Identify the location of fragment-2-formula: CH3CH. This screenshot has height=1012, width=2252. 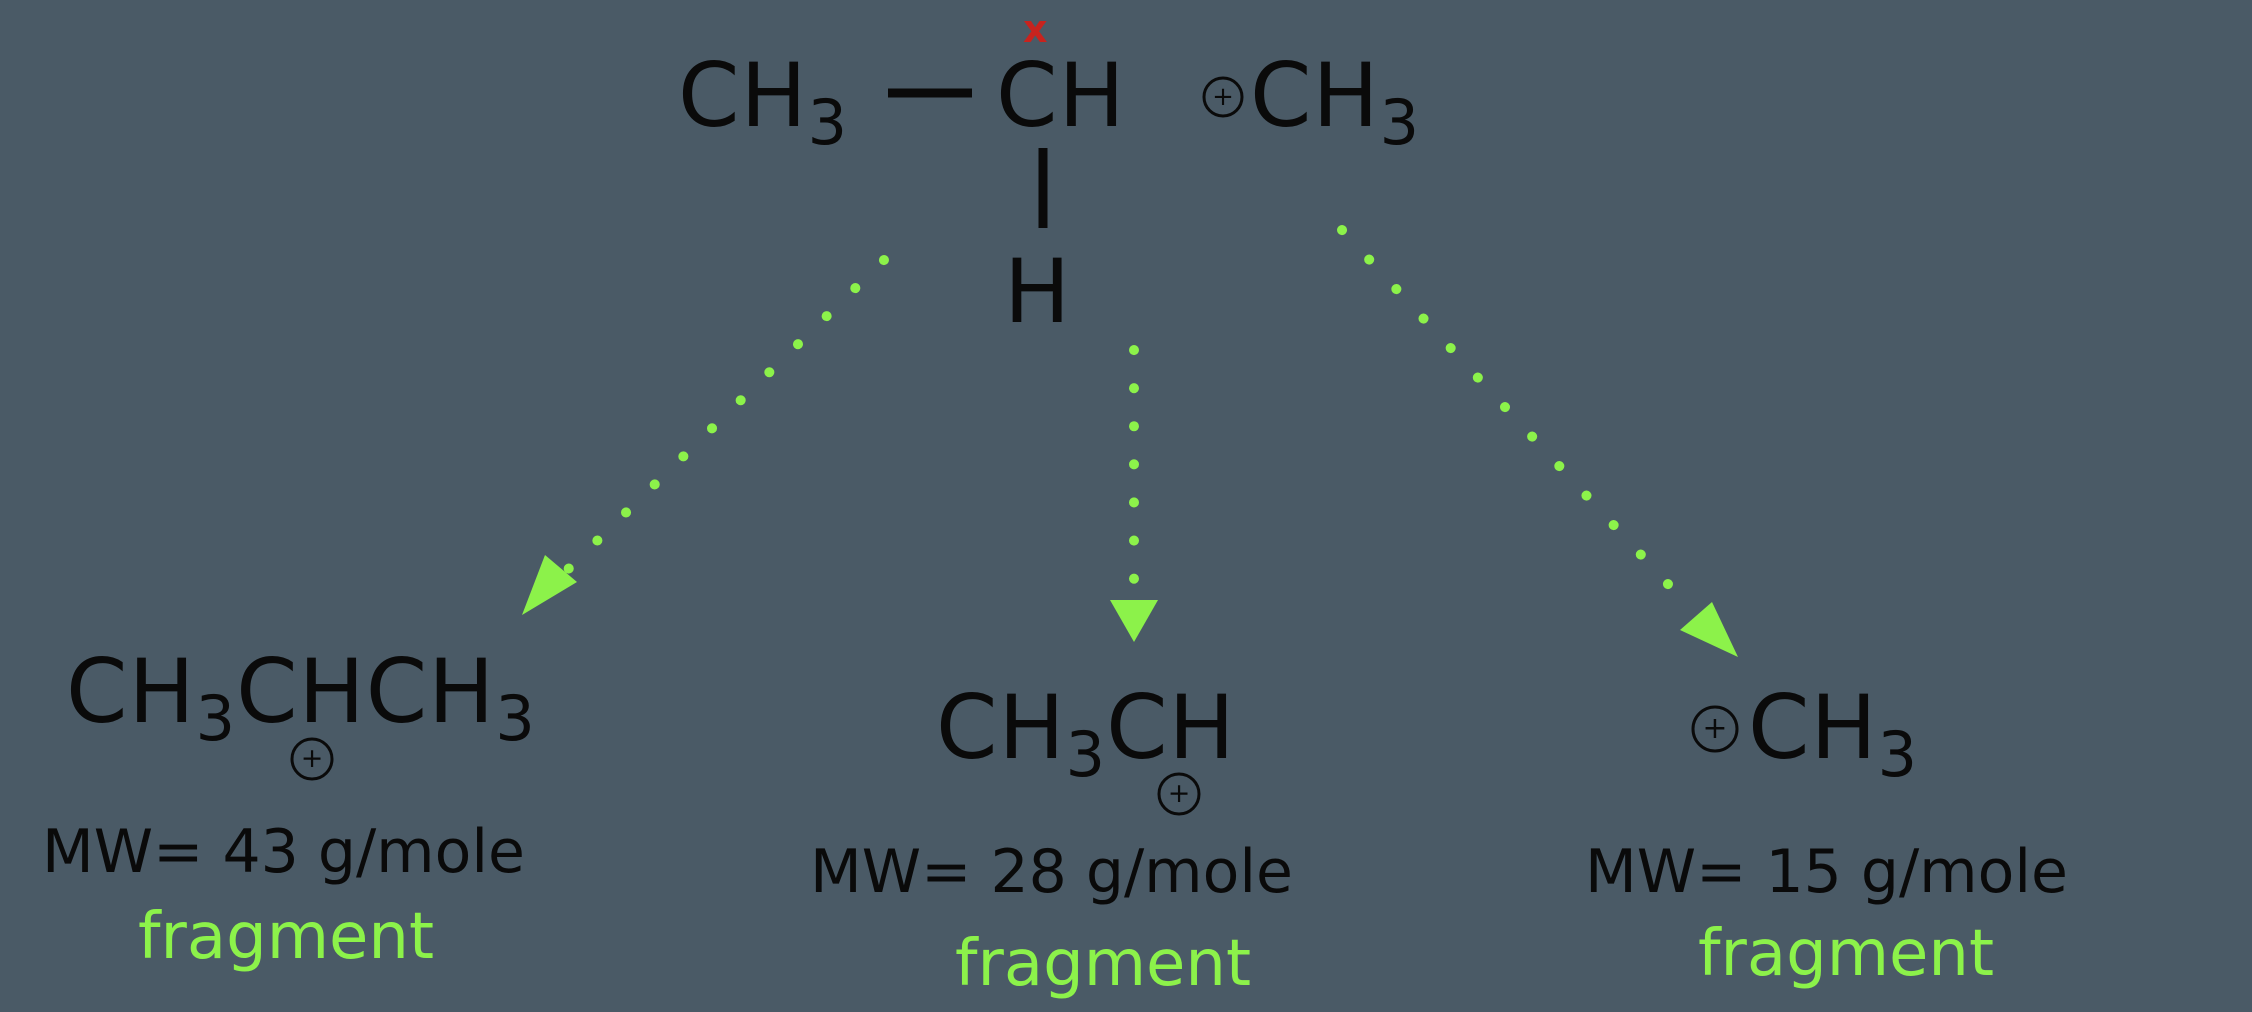
(1086, 735).